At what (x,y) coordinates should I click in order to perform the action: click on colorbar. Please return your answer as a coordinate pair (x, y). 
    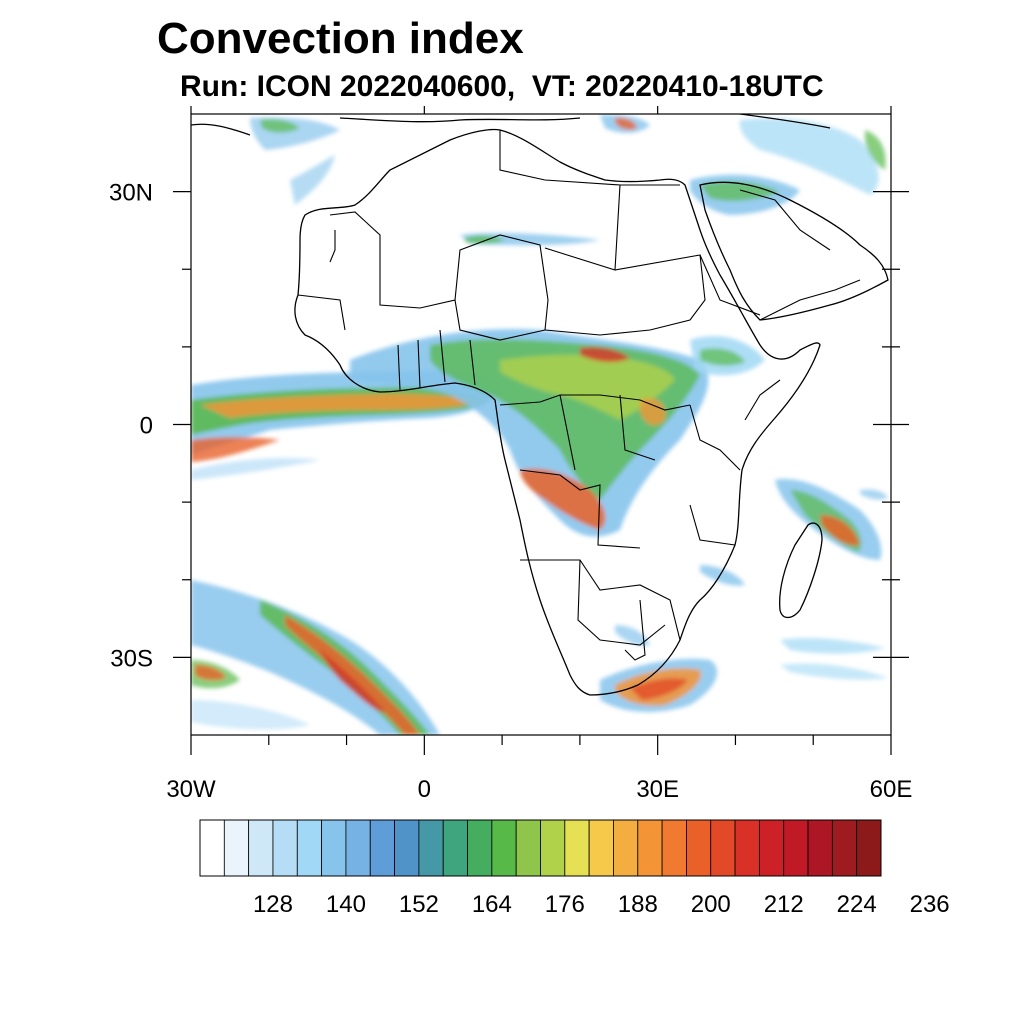
    Looking at the image, I should click on (540, 848).